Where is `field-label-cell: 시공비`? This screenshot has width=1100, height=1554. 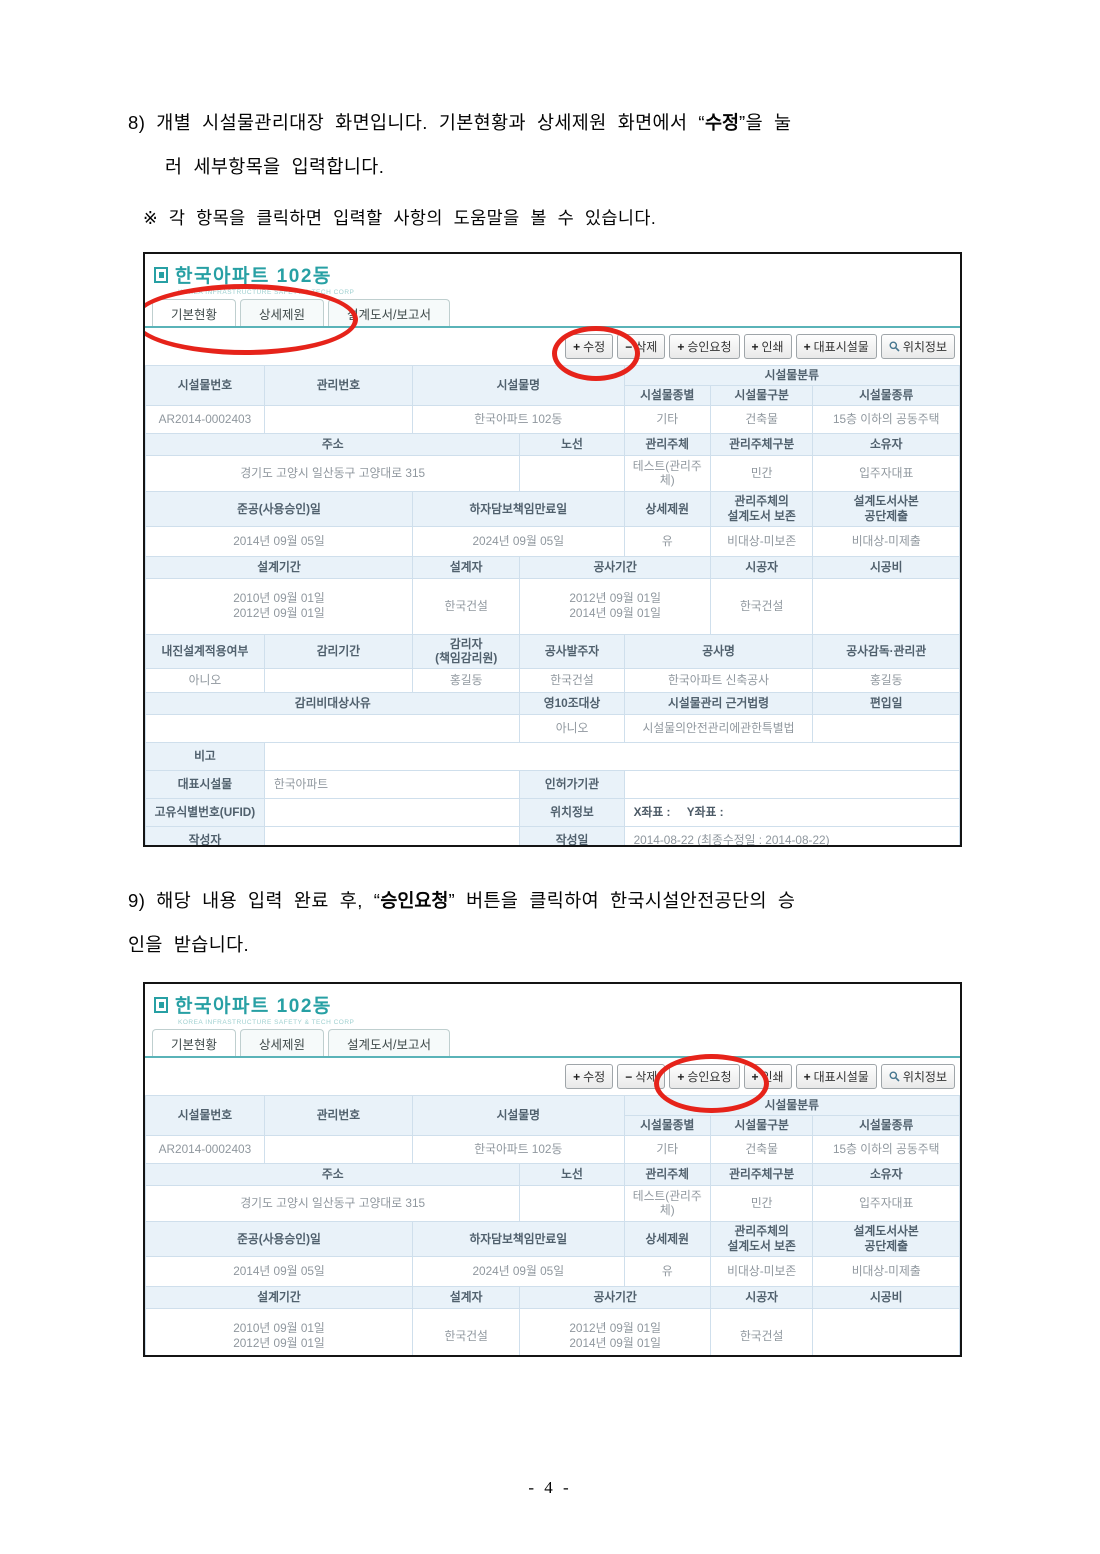
field-label-cell: 시공비 is located at coordinates (886, 567).